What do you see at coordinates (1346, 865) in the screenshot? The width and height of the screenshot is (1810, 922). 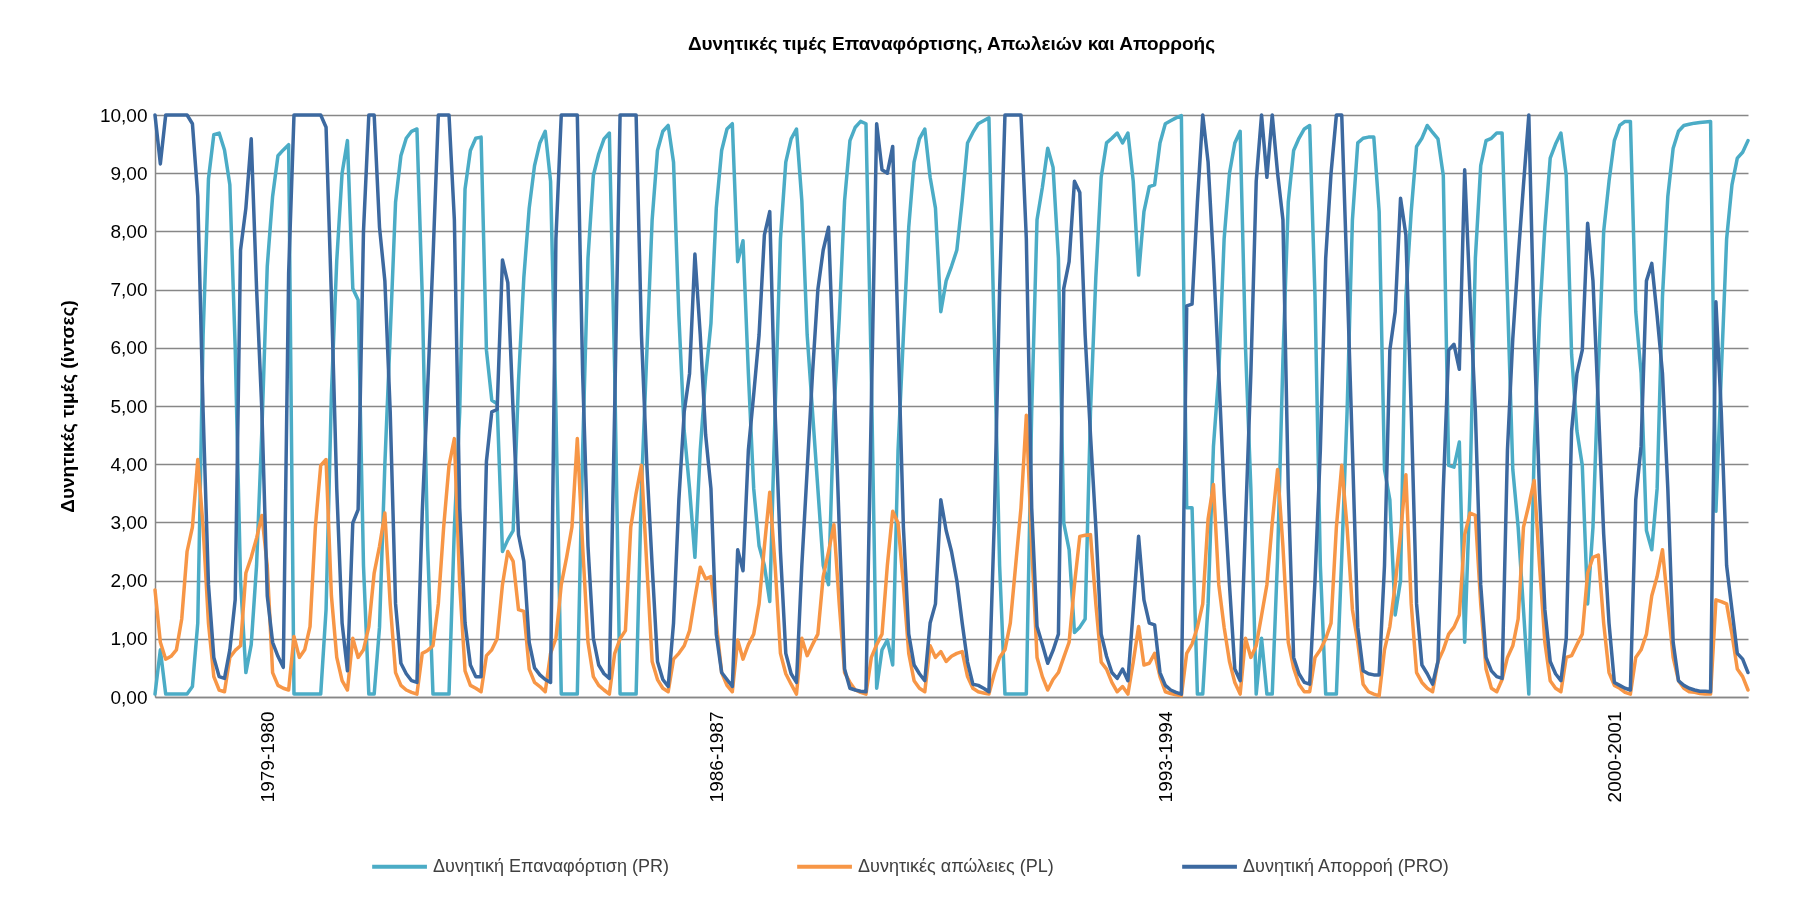 I see `legend-label: Δυνητική Απορροή (PRO)` at bounding box center [1346, 865].